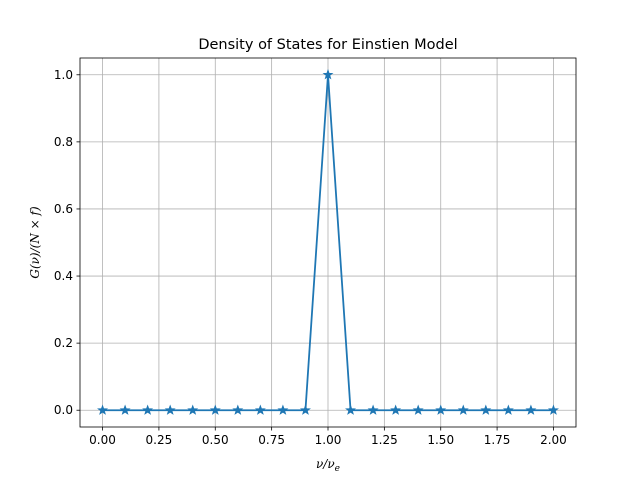 The height and width of the screenshot is (480, 640). What do you see at coordinates (553, 440) in the screenshot?
I see `x-tick-label: 2.00` at bounding box center [553, 440].